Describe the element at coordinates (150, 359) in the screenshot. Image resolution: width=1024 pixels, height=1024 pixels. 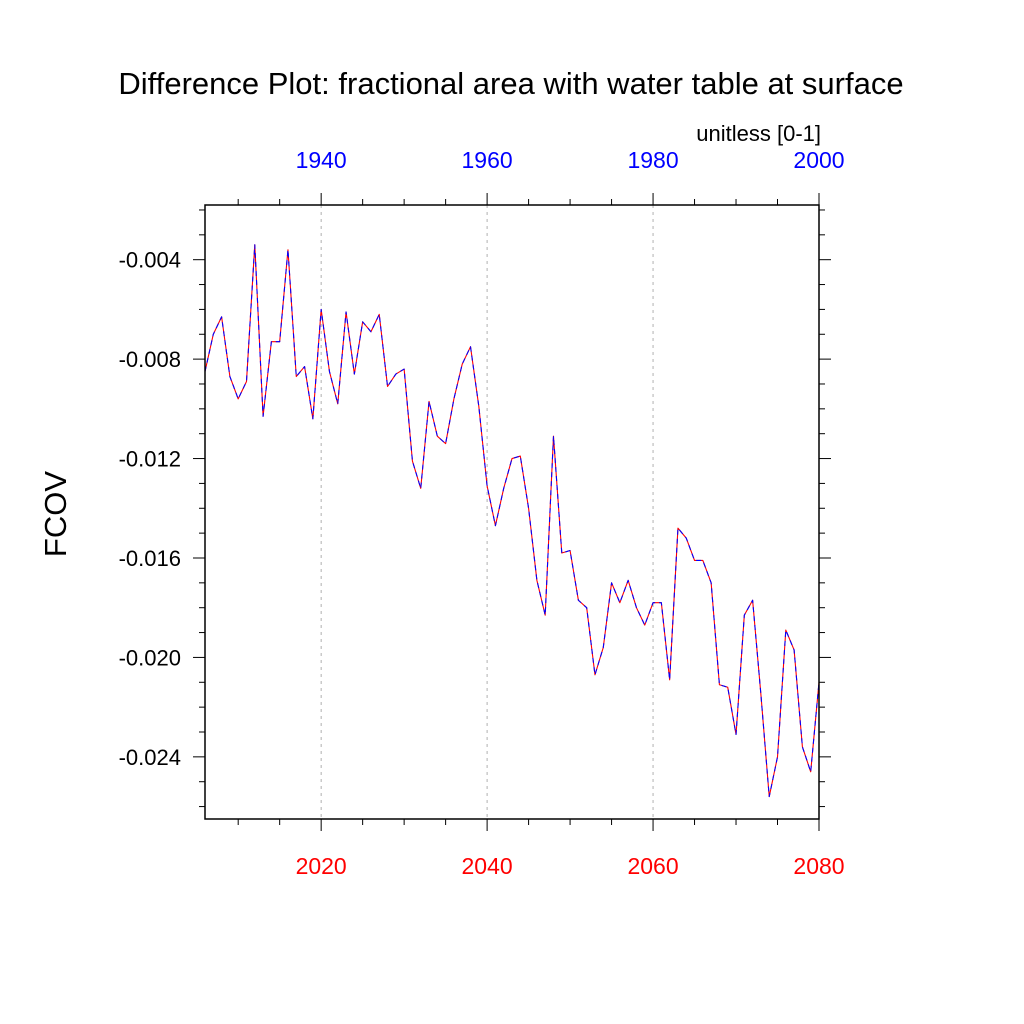
I see `y-tick-label--0.008: -0.008` at that location.